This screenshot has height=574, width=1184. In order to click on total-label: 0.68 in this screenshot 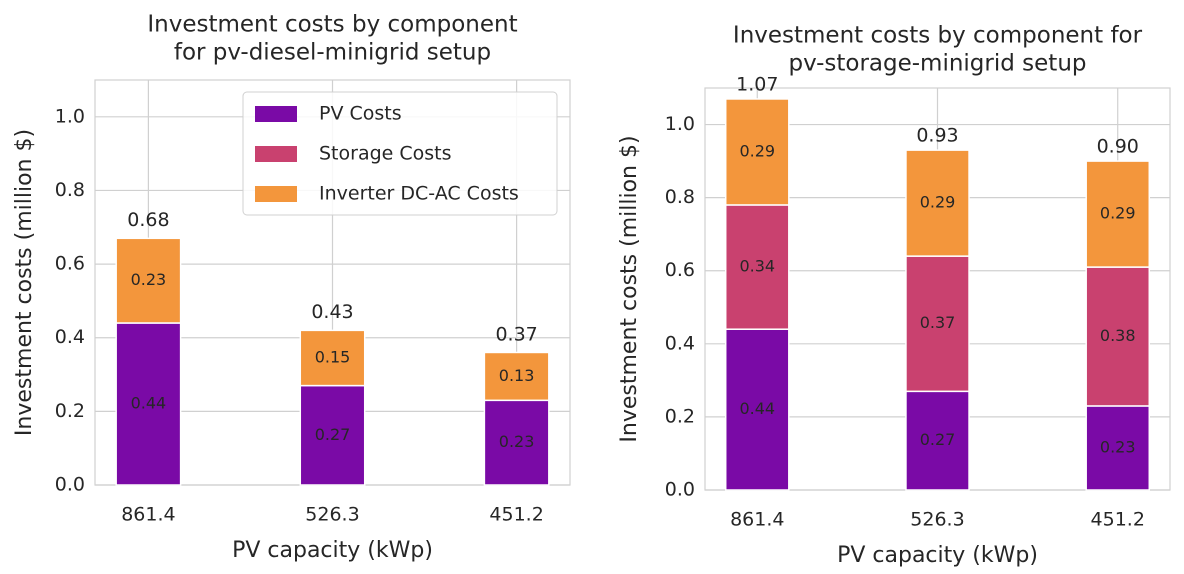, I will do `click(148, 220)`.